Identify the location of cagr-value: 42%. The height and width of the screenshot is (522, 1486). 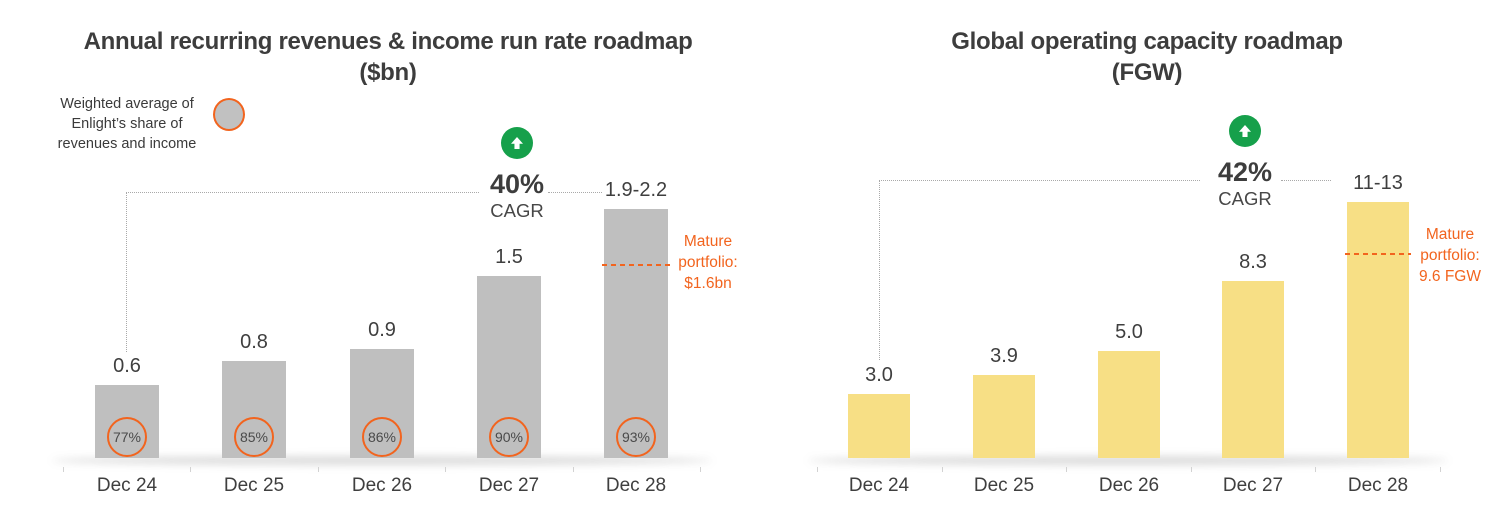
(1245, 172).